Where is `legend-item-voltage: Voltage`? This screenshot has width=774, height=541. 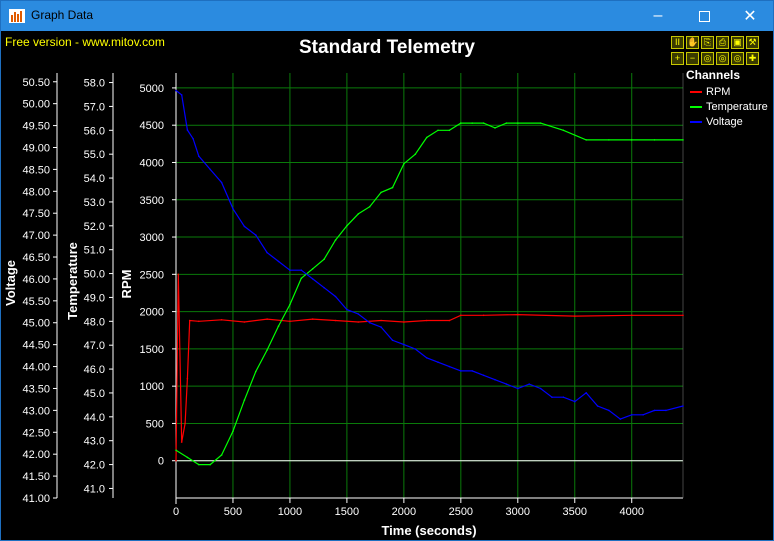
legend-item-voltage: Voltage is located at coordinates (716, 123).